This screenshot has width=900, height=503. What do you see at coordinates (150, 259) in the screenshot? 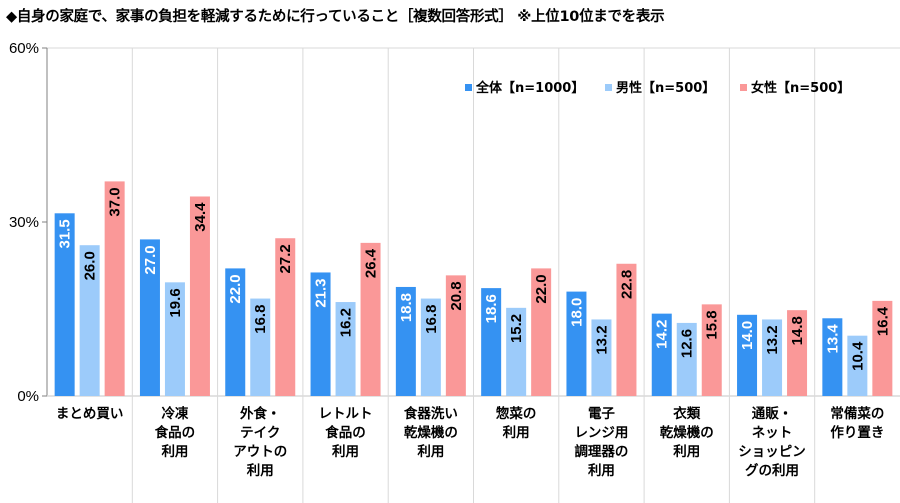
I see `value-label: 27.0` at bounding box center [150, 259].